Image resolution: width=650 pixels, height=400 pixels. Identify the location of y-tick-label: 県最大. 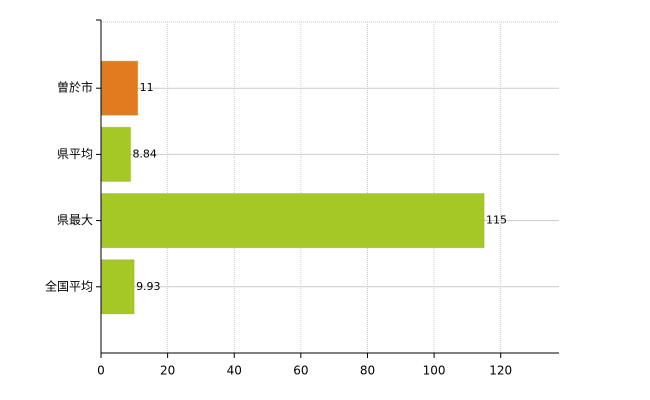
(75, 220).